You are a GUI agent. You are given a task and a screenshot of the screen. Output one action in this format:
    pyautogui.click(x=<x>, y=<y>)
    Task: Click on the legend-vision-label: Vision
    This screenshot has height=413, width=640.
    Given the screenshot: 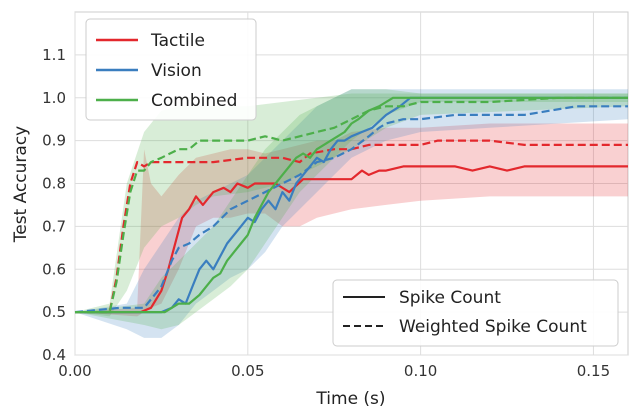 What is the action you would take?
    pyautogui.click(x=176, y=71)
    